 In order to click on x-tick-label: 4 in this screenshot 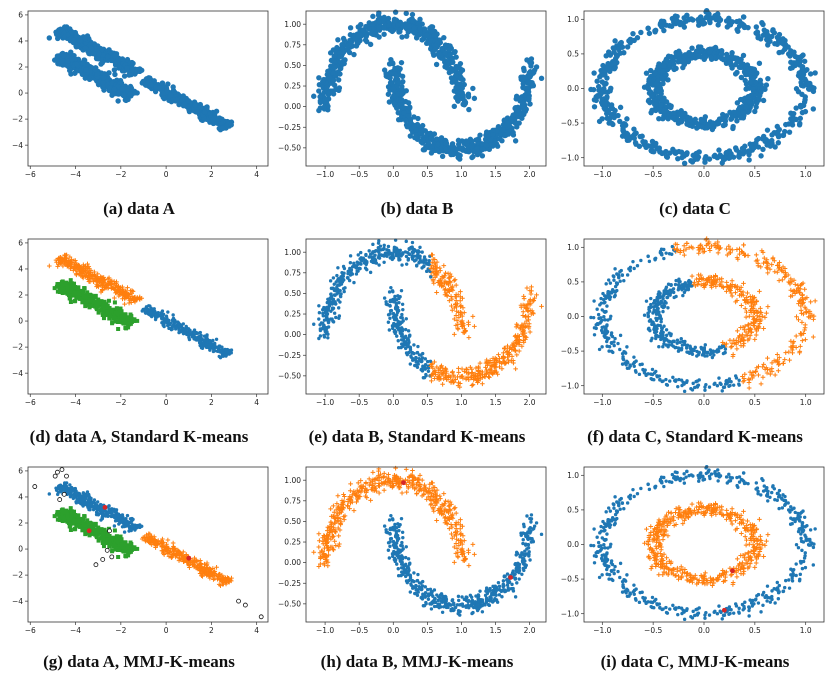, I will do `click(256, 402)`.